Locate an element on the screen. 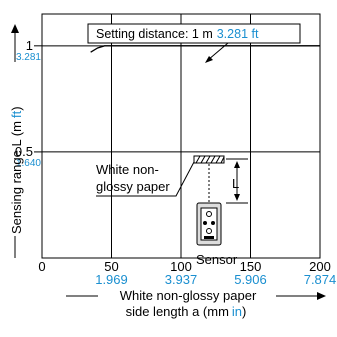  callout-text: Setting distance: 1 m 3.281 ft is located at coordinates (177, 34).